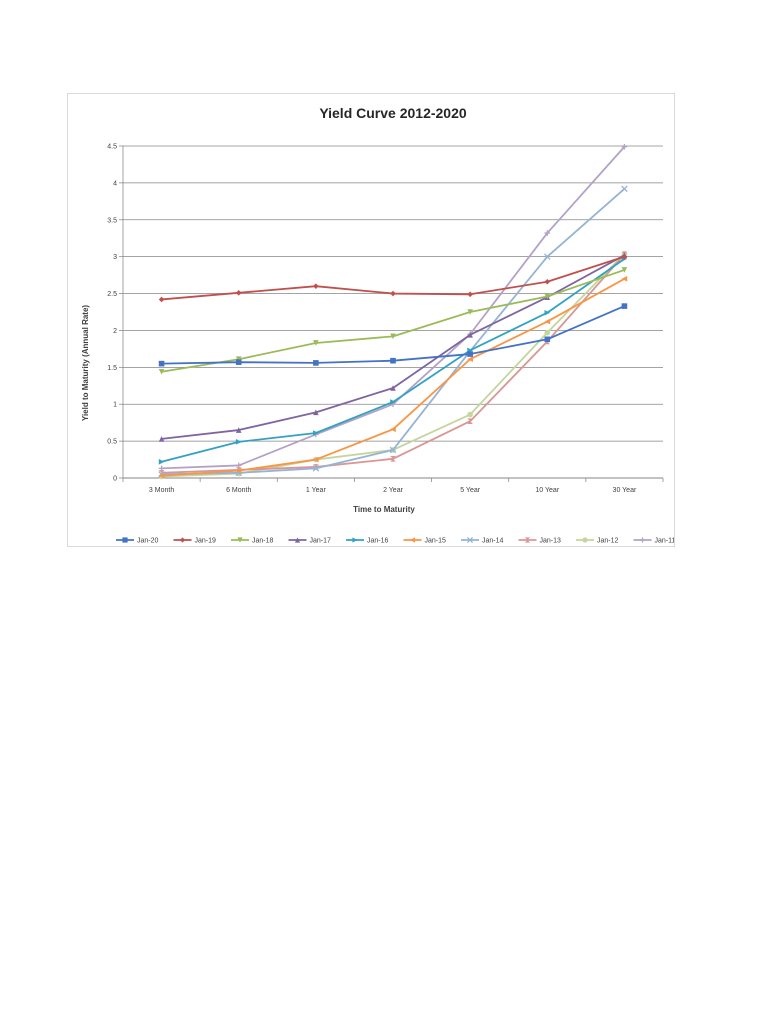 The width and height of the screenshot is (768, 1024). What do you see at coordinates (493, 541) in the screenshot?
I see `legend-label: Jan-14` at bounding box center [493, 541].